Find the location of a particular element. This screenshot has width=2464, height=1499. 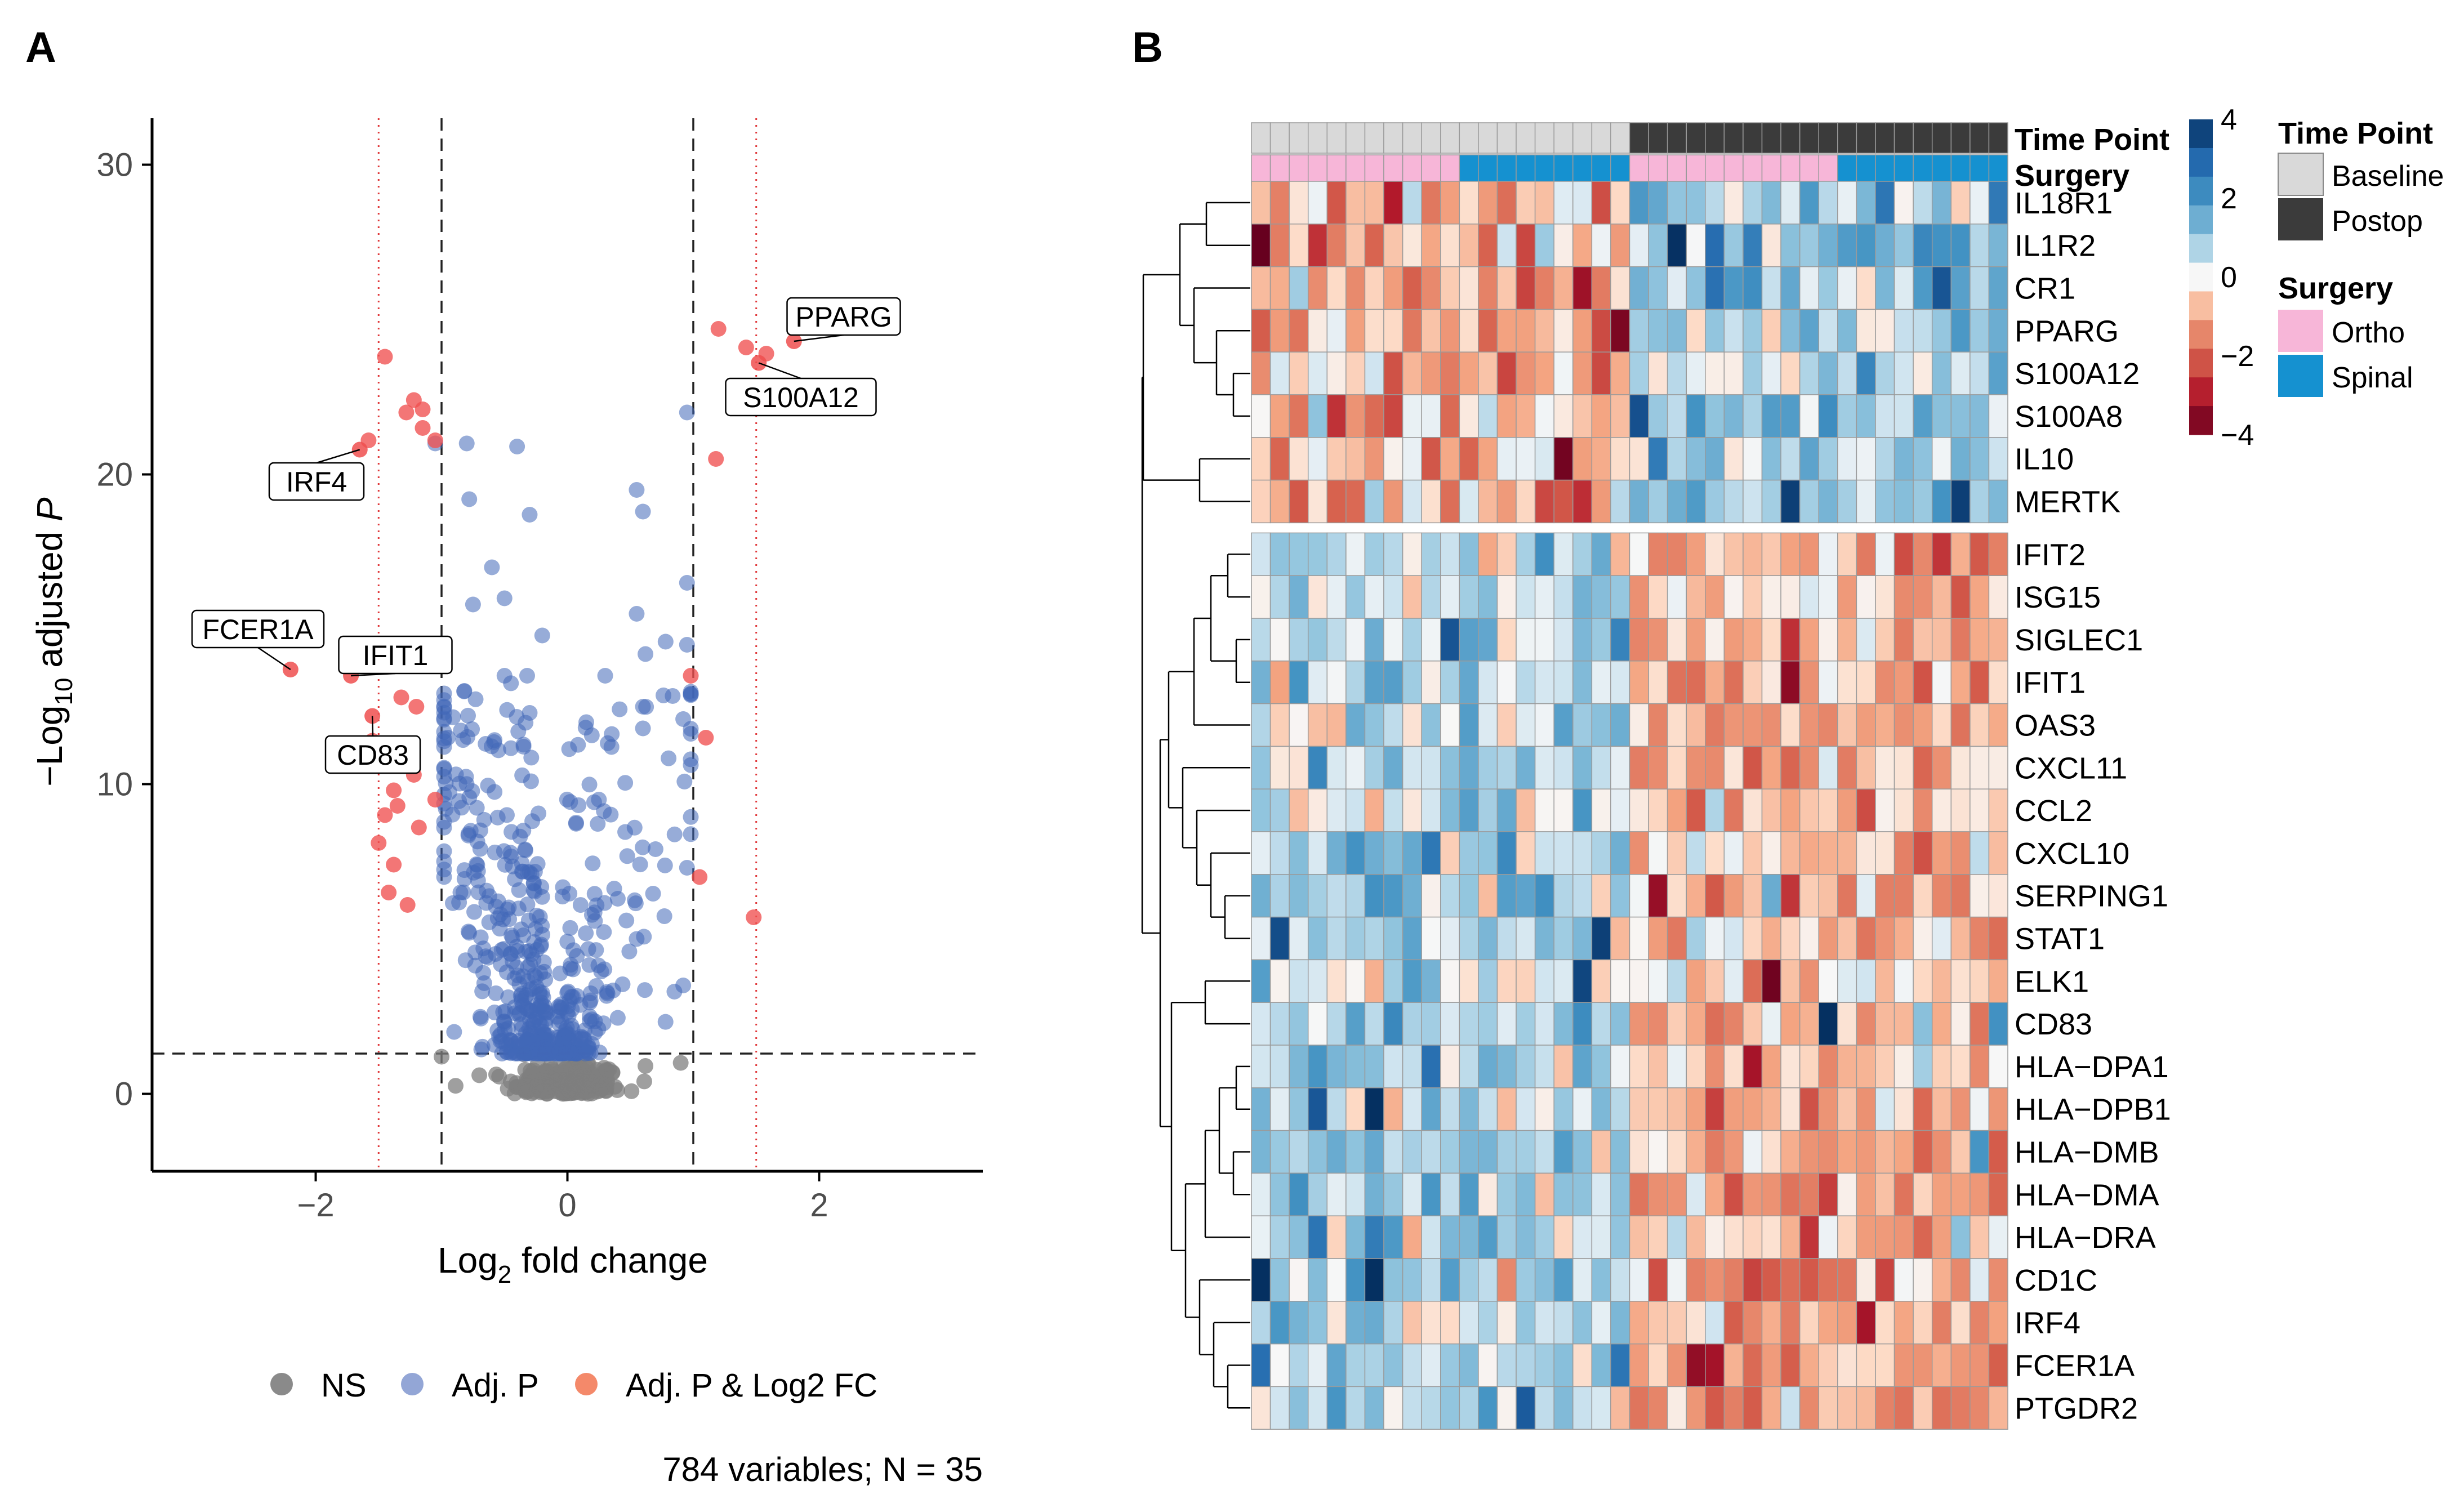

colorbar-band is located at coordinates (2201, 220).